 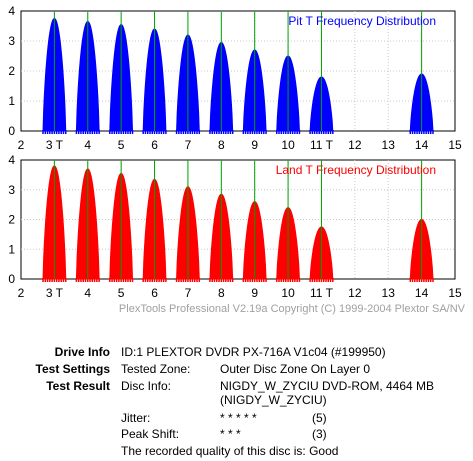 What do you see at coordinates (11, 101) in the screenshot?
I see `pit-y-tick-label: 1` at bounding box center [11, 101].